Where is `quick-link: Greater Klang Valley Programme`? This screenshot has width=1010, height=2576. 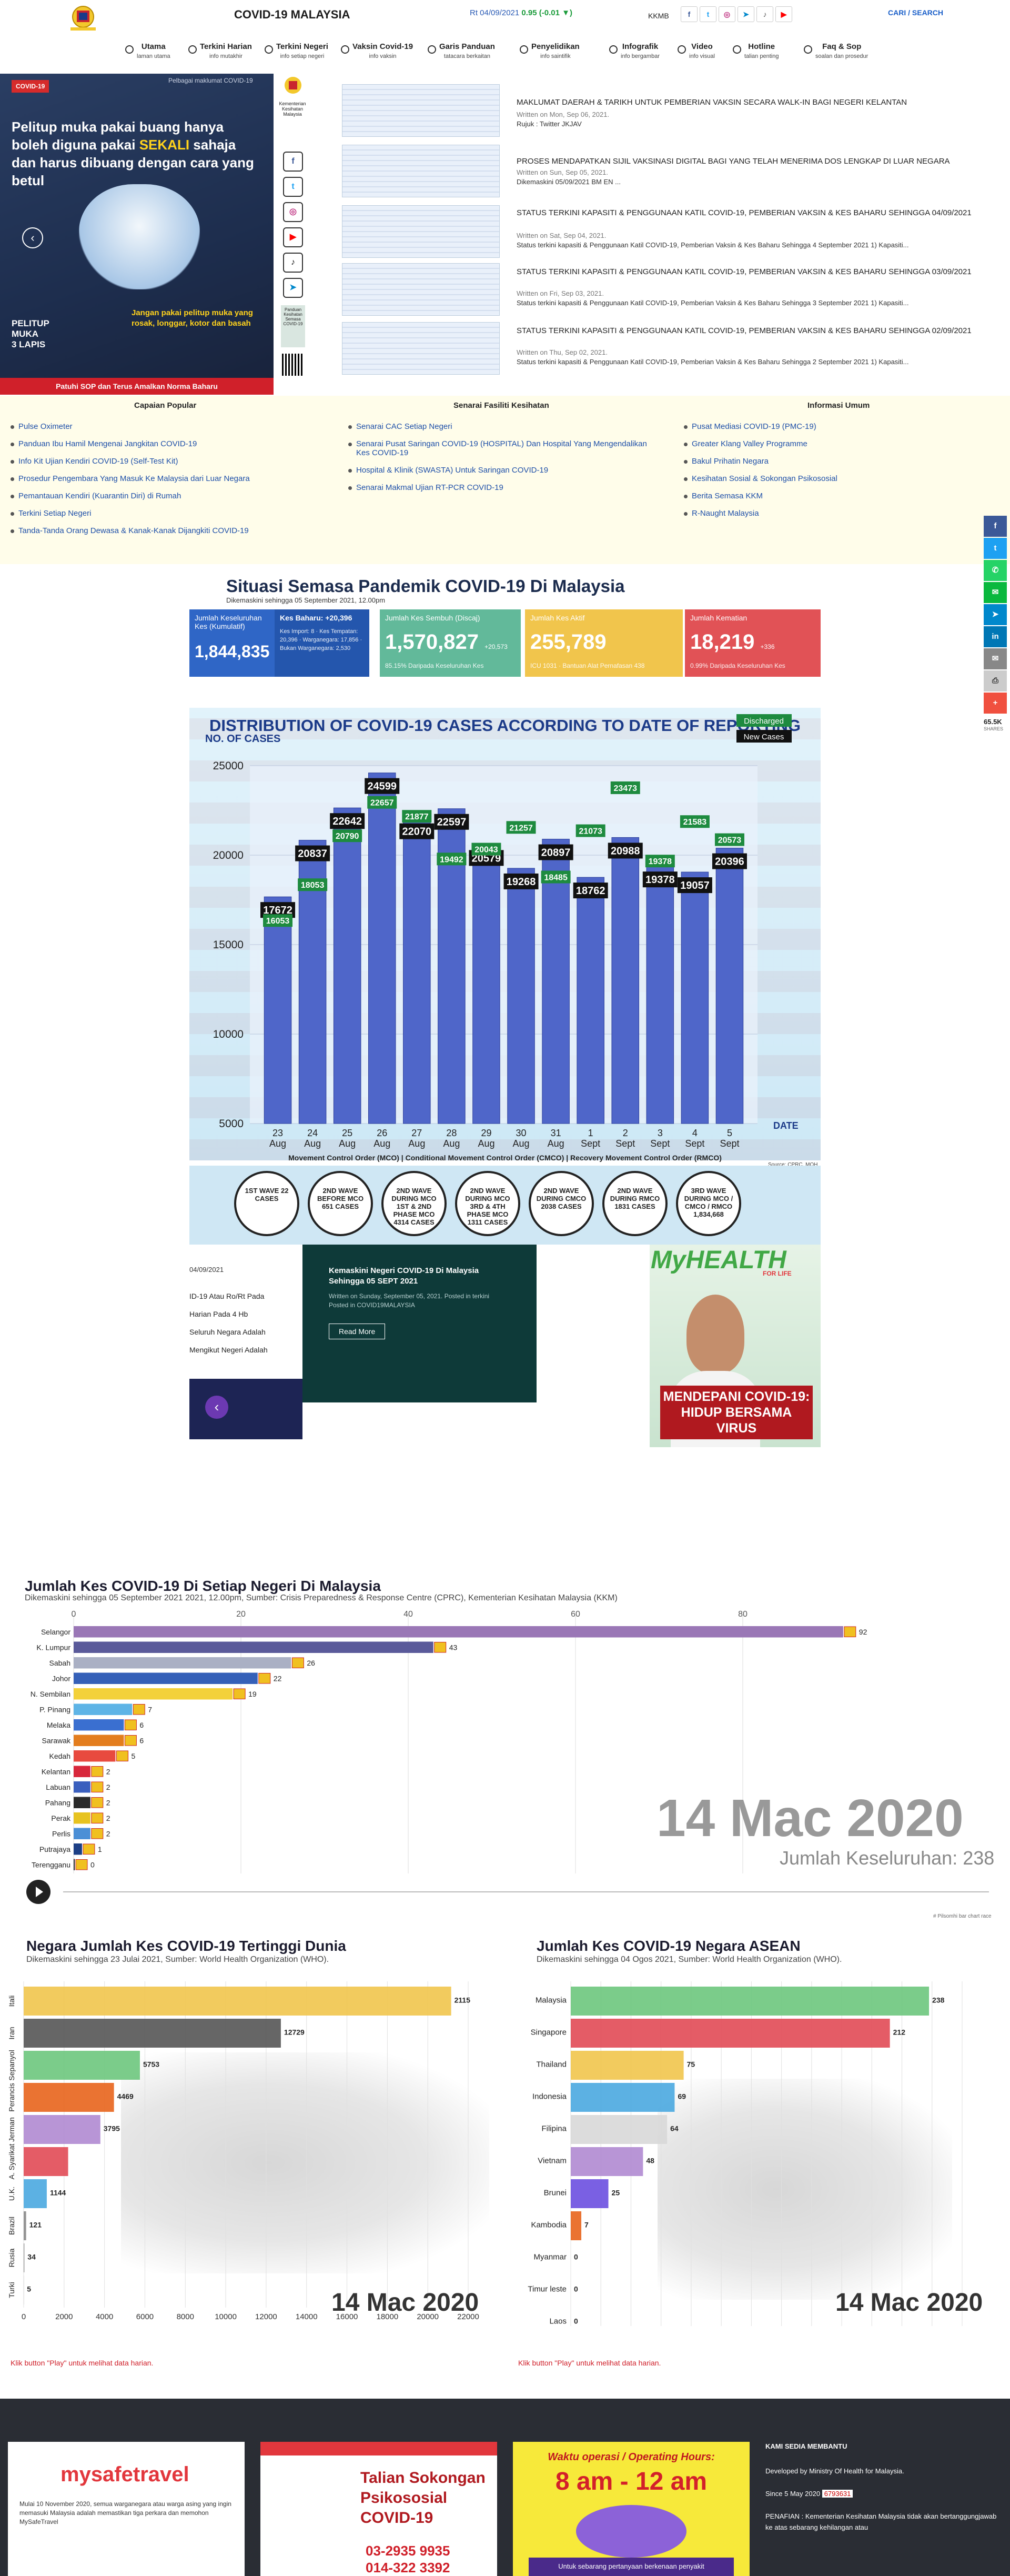 quick-link: Greater Klang Valley Programme is located at coordinates (749, 443).